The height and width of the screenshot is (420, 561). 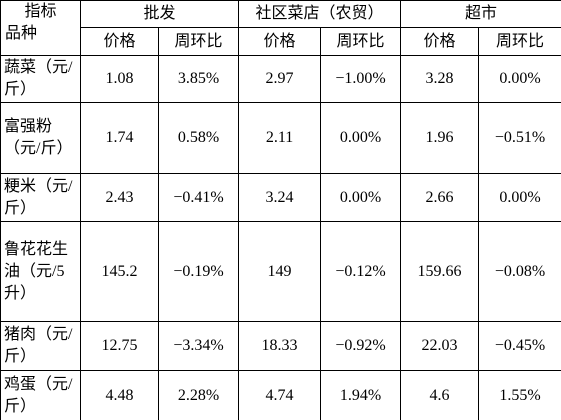 What do you see at coordinates (198, 271) in the screenshot?
I see `value-cell: −0.19%` at bounding box center [198, 271].